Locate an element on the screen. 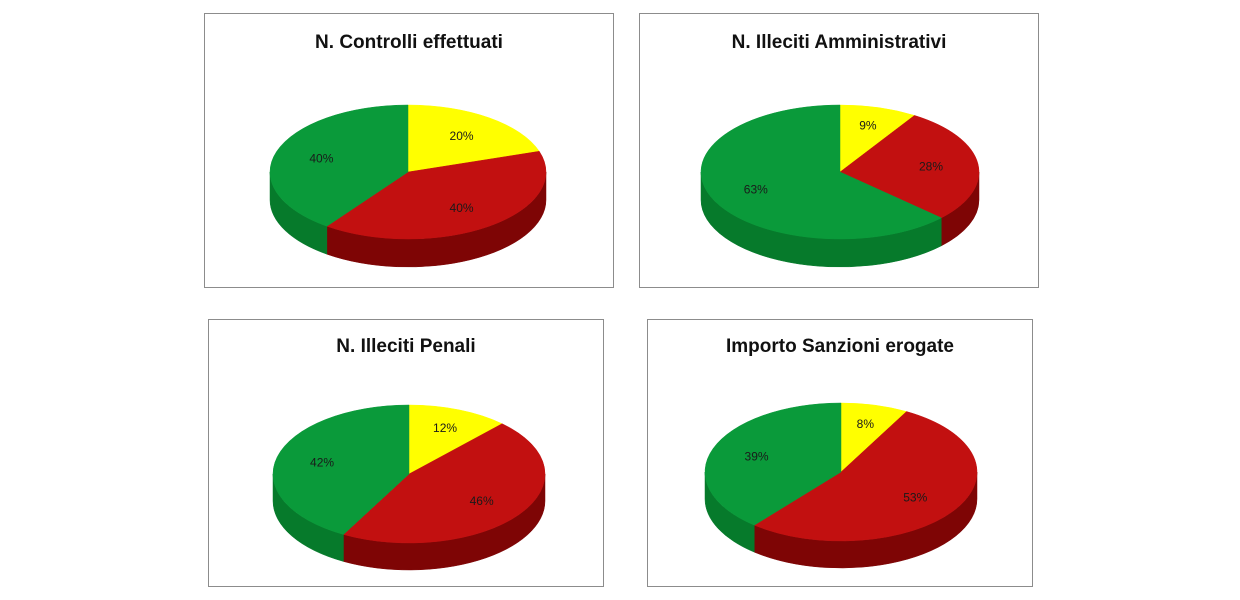 The width and height of the screenshot is (1240, 600). chart-title: N. Illeciti Amministrativi is located at coordinates (839, 42).